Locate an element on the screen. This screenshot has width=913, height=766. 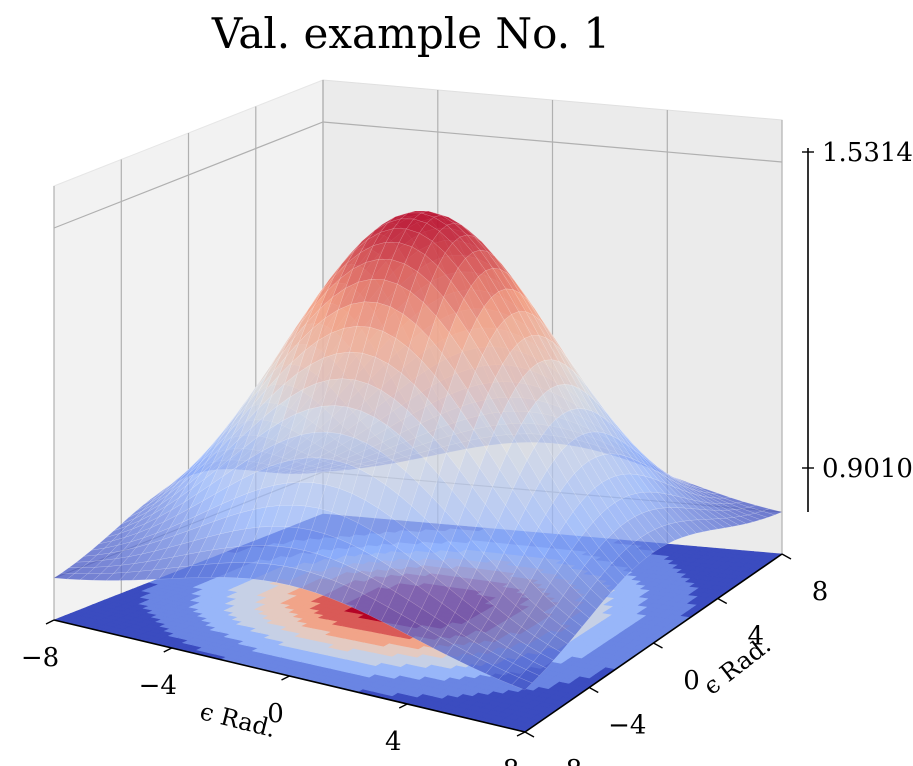
x-tick-label: 0 is located at coordinates (275, 714).